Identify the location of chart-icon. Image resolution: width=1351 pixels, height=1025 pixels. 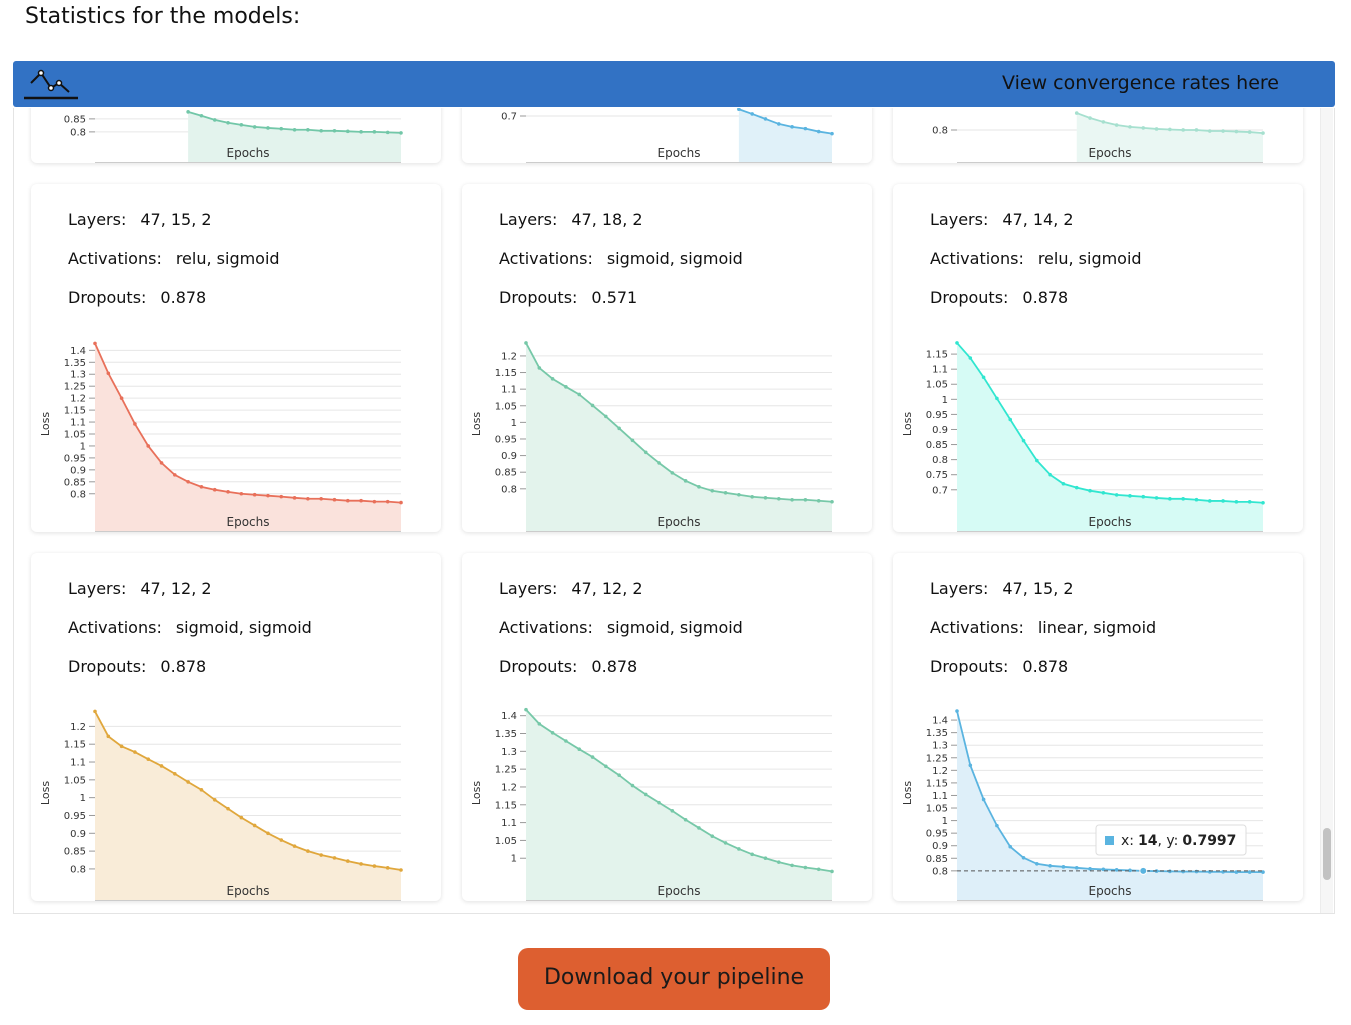
(51, 84).